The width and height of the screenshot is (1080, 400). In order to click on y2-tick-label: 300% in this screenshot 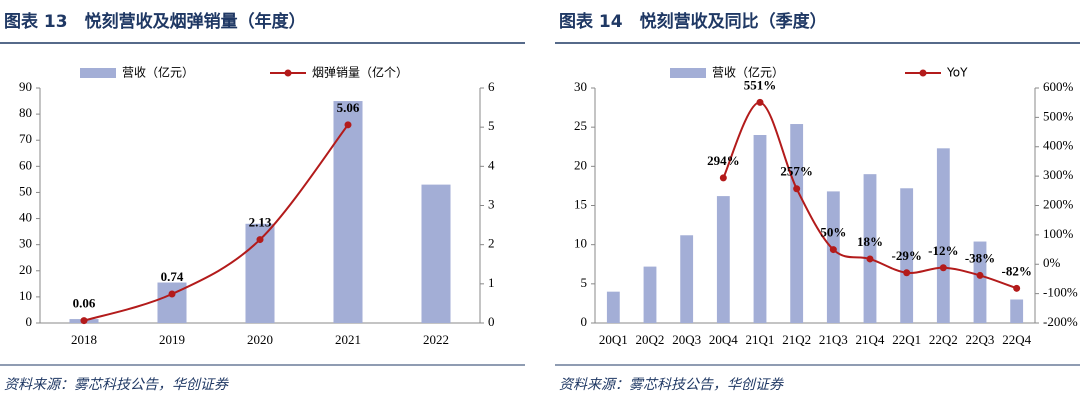, I will do `click(1058, 174)`.